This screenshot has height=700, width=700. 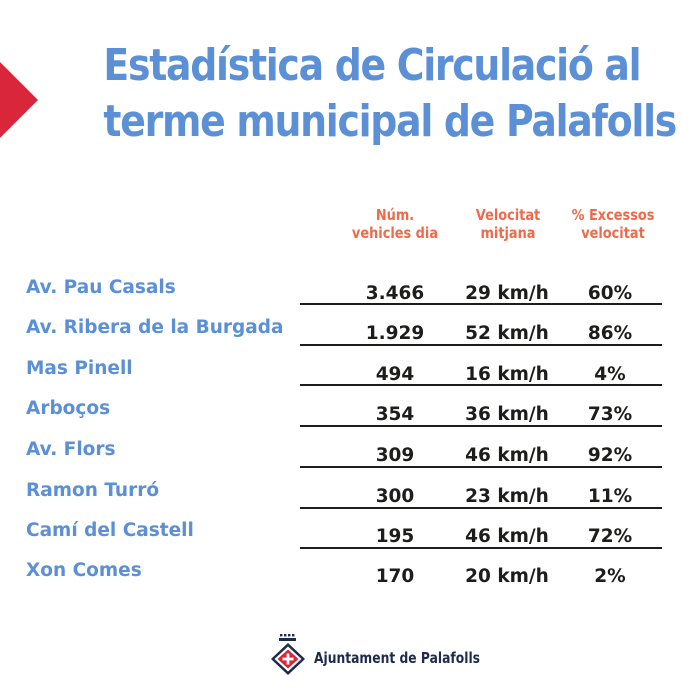 I want to click on average-speed: 23 km/h, so click(x=507, y=496).